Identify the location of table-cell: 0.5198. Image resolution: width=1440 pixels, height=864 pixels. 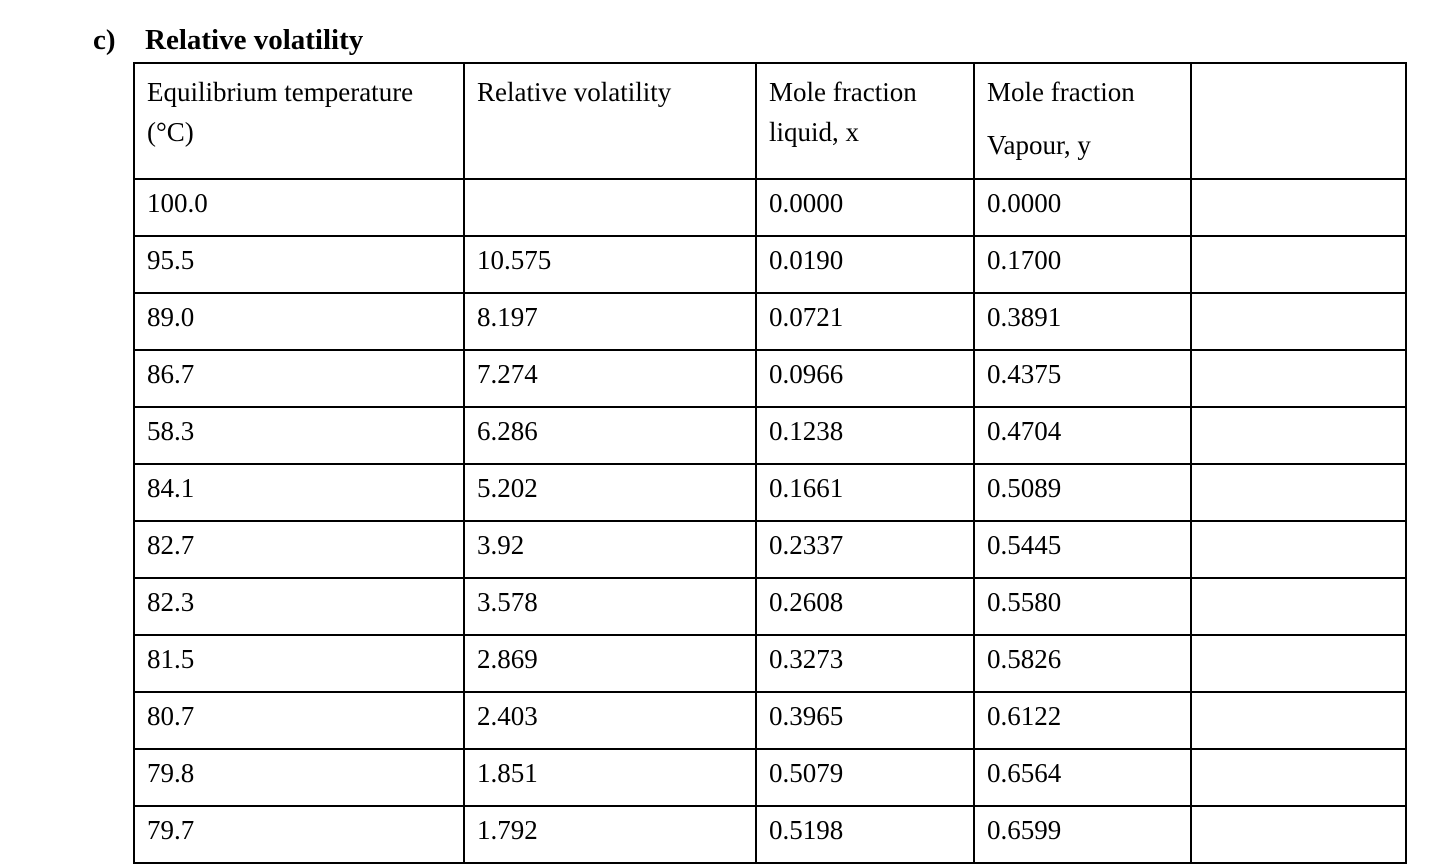
(865, 834).